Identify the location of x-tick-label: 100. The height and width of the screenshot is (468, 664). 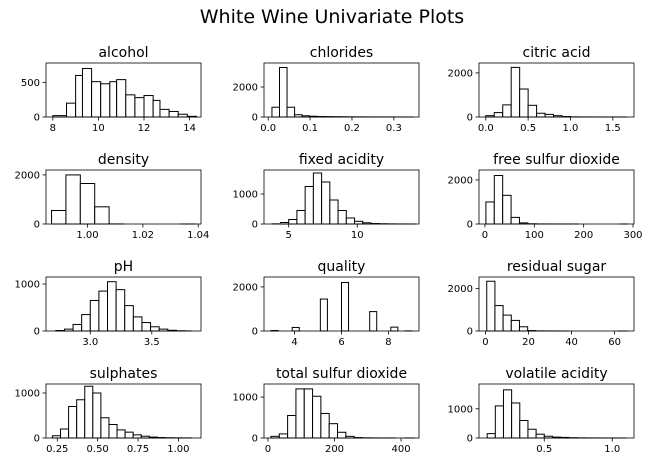
(534, 235).